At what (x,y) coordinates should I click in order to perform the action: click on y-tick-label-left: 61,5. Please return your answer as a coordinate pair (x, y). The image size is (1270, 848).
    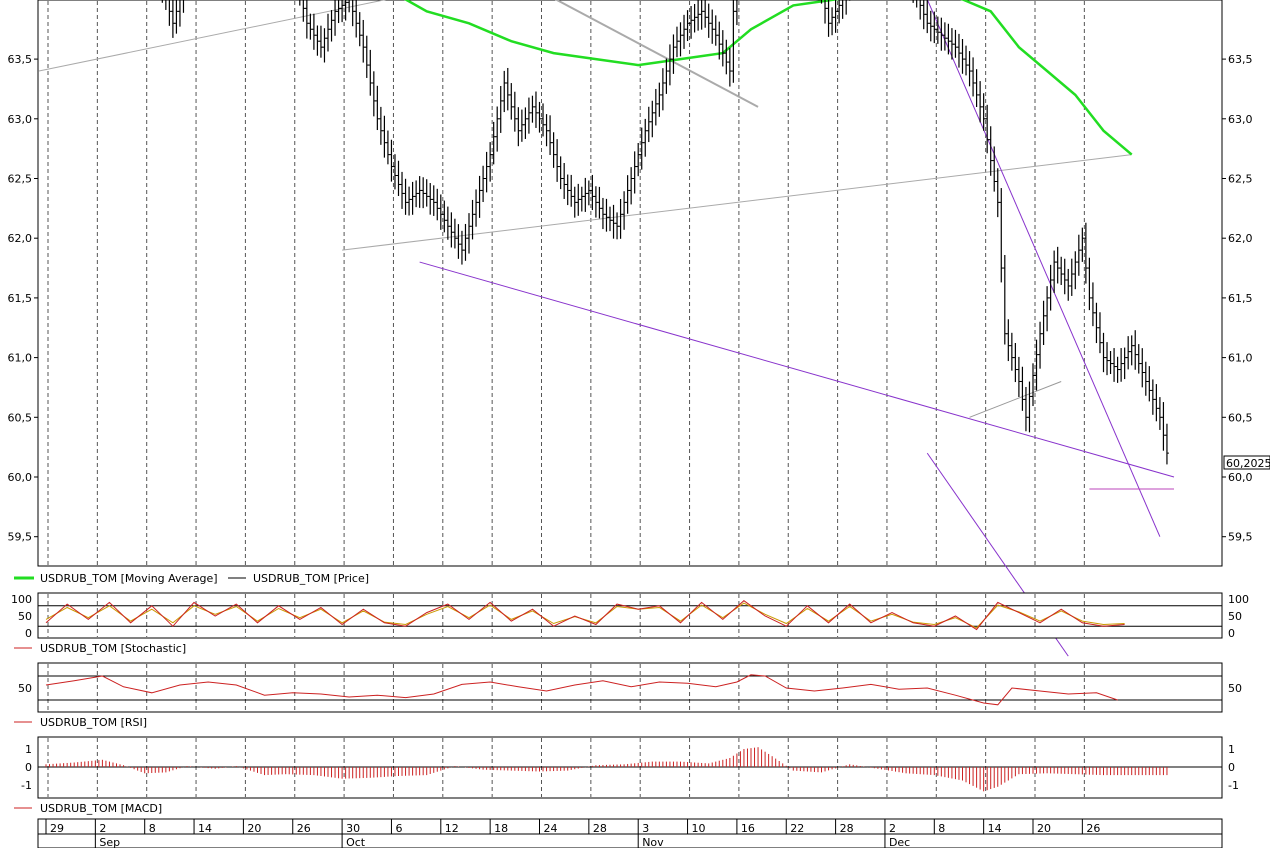
    Looking at the image, I should click on (20, 298).